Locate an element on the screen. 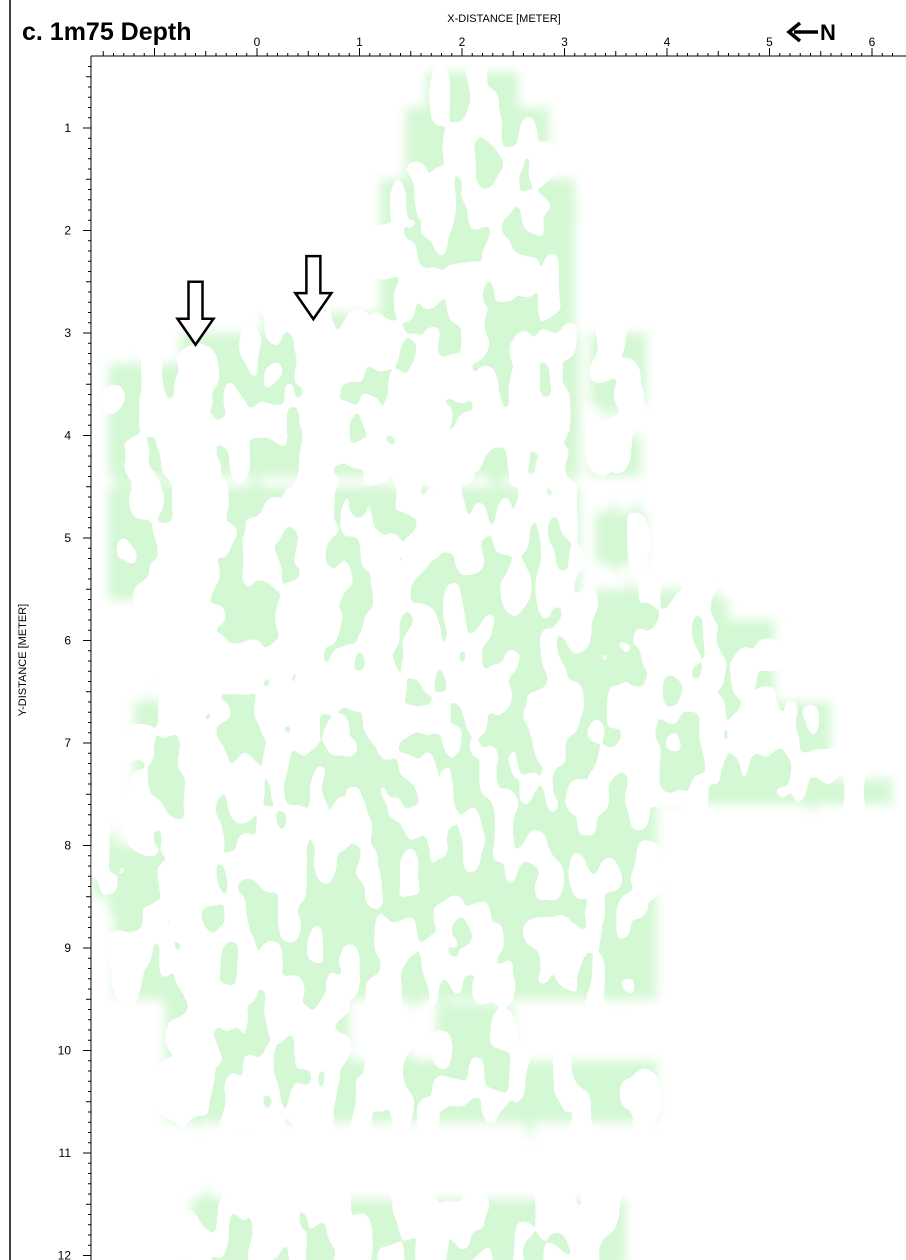  y-tick-label: 7 is located at coordinates (67, 743).